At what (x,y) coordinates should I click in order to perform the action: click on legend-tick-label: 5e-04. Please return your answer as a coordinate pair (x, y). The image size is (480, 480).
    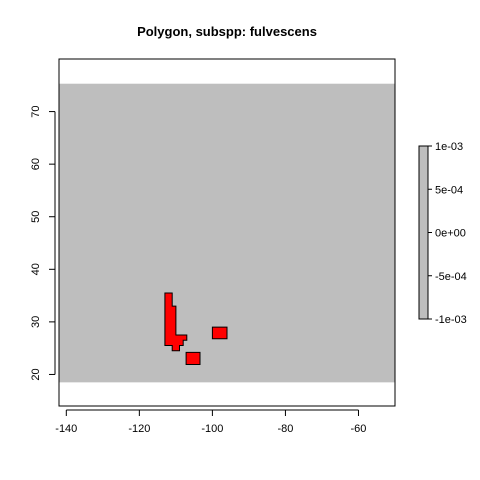
    Looking at the image, I should click on (449, 190).